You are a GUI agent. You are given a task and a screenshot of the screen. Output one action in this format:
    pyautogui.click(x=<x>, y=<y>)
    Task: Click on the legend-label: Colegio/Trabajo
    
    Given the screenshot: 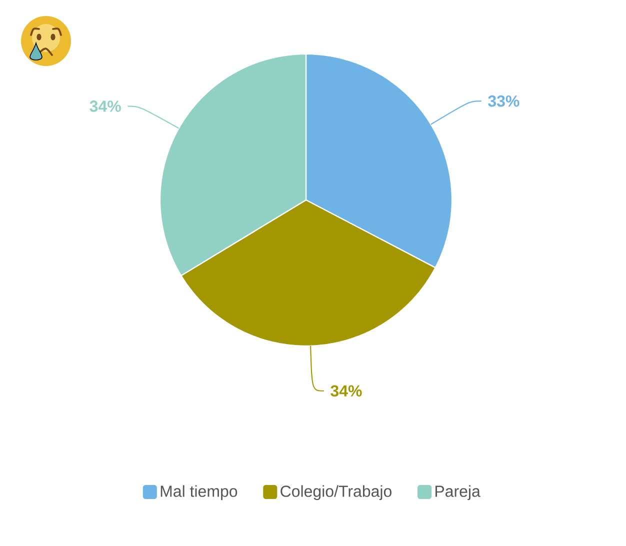 What is the action you would take?
    pyautogui.click(x=336, y=492)
    